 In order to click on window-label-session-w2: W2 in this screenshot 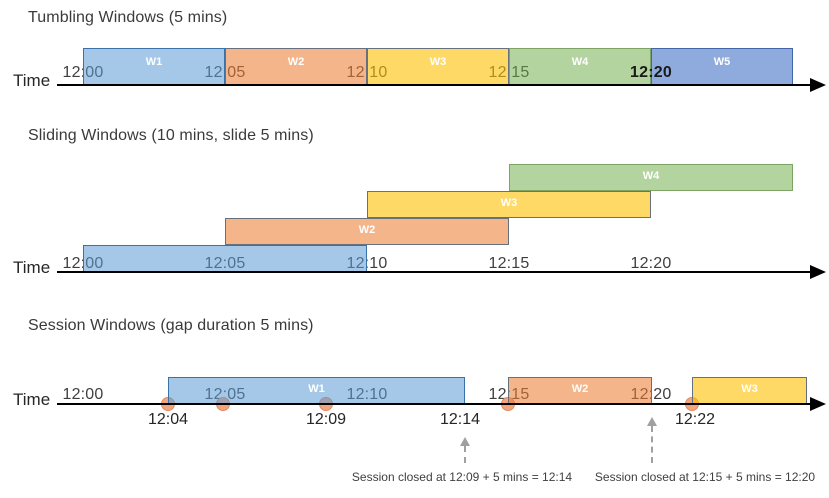, I will do `click(580, 389)`.